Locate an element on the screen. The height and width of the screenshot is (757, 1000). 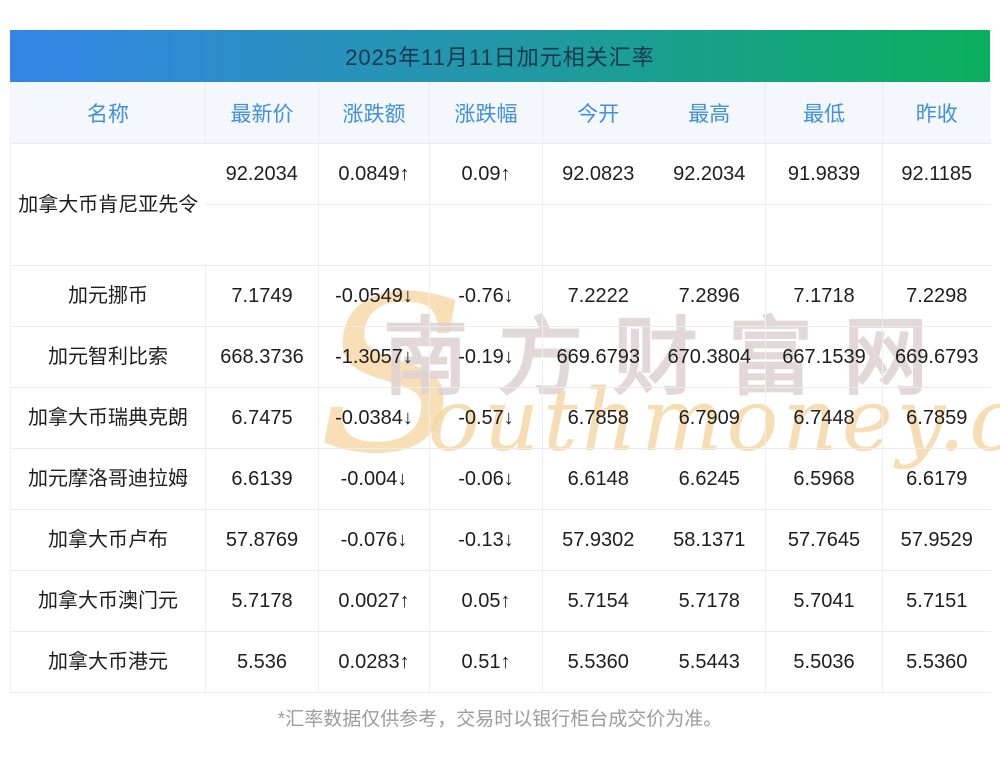
cell-change-pct: -0.57↓ is located at coordinates (486, 418).